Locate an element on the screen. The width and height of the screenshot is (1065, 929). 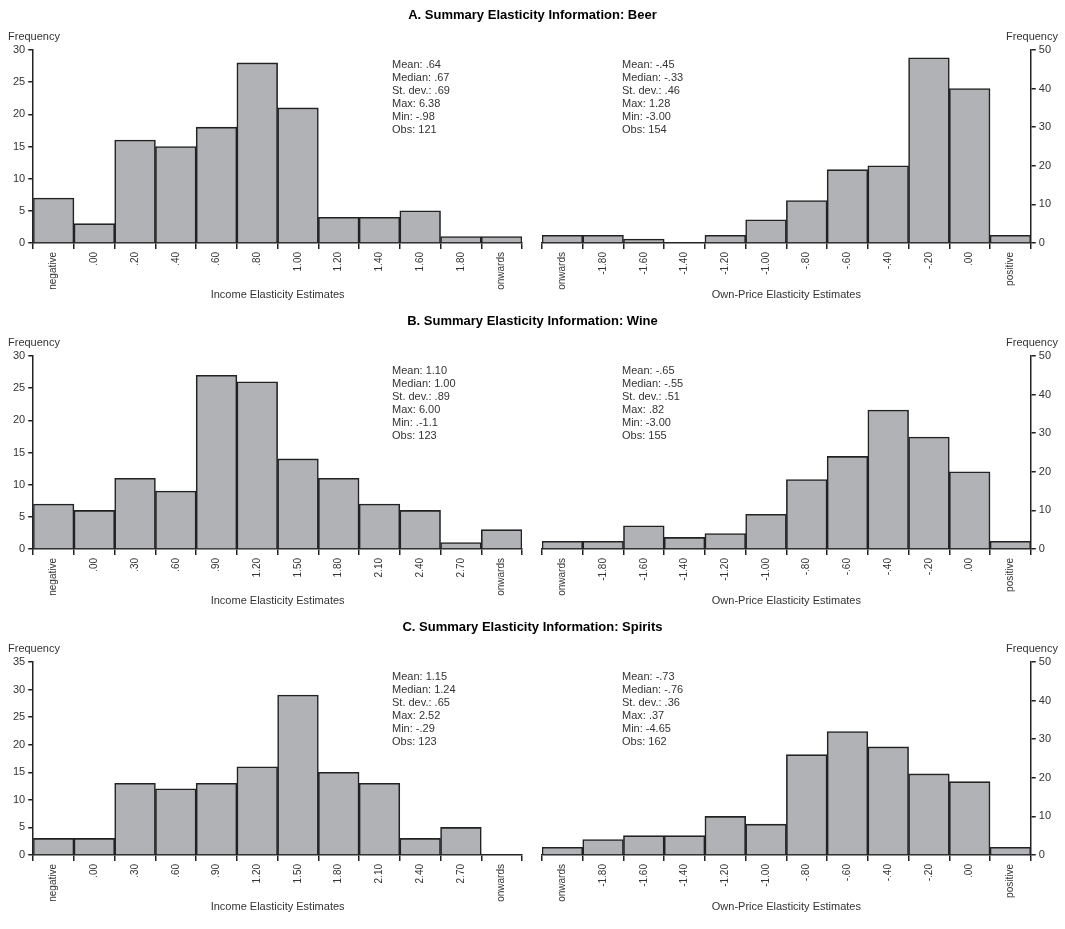
annotation: Median: -.76 is located at coordinates (653, 689).